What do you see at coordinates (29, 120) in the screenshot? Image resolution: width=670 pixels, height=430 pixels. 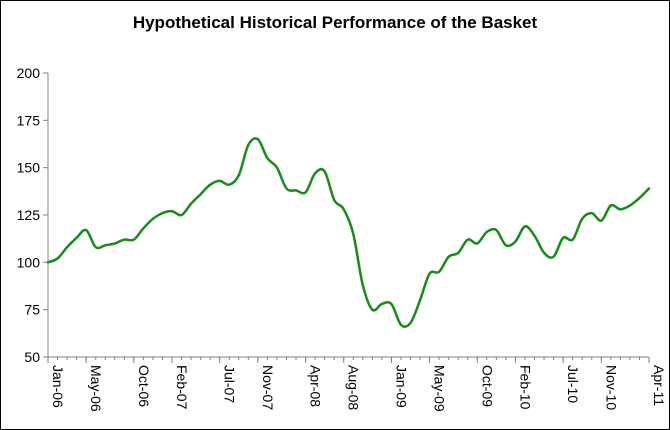 I see `y-tick-label: 175` at bounding box center [29, 120].